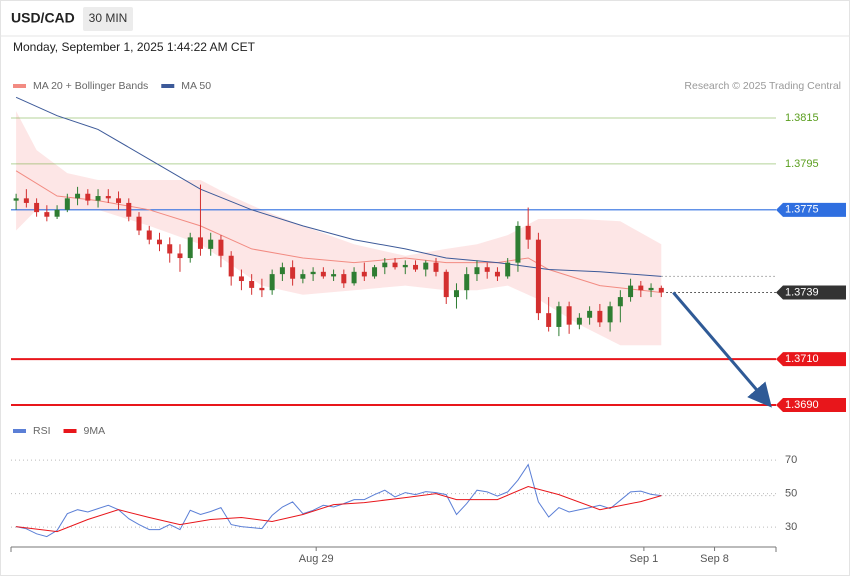  Describe the element at coordinates (42, 431) in the screenshot. I see `legend-label: RSI` at that location.